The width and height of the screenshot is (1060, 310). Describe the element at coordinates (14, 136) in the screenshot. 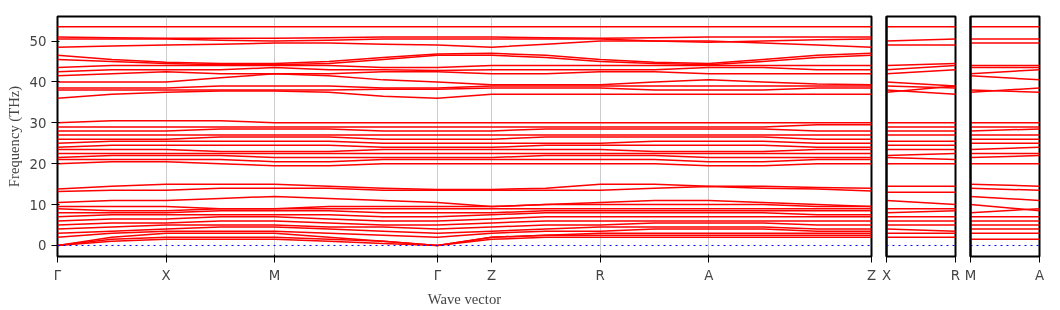

I see `y-axis-title: Frequency (THz)` at that location.